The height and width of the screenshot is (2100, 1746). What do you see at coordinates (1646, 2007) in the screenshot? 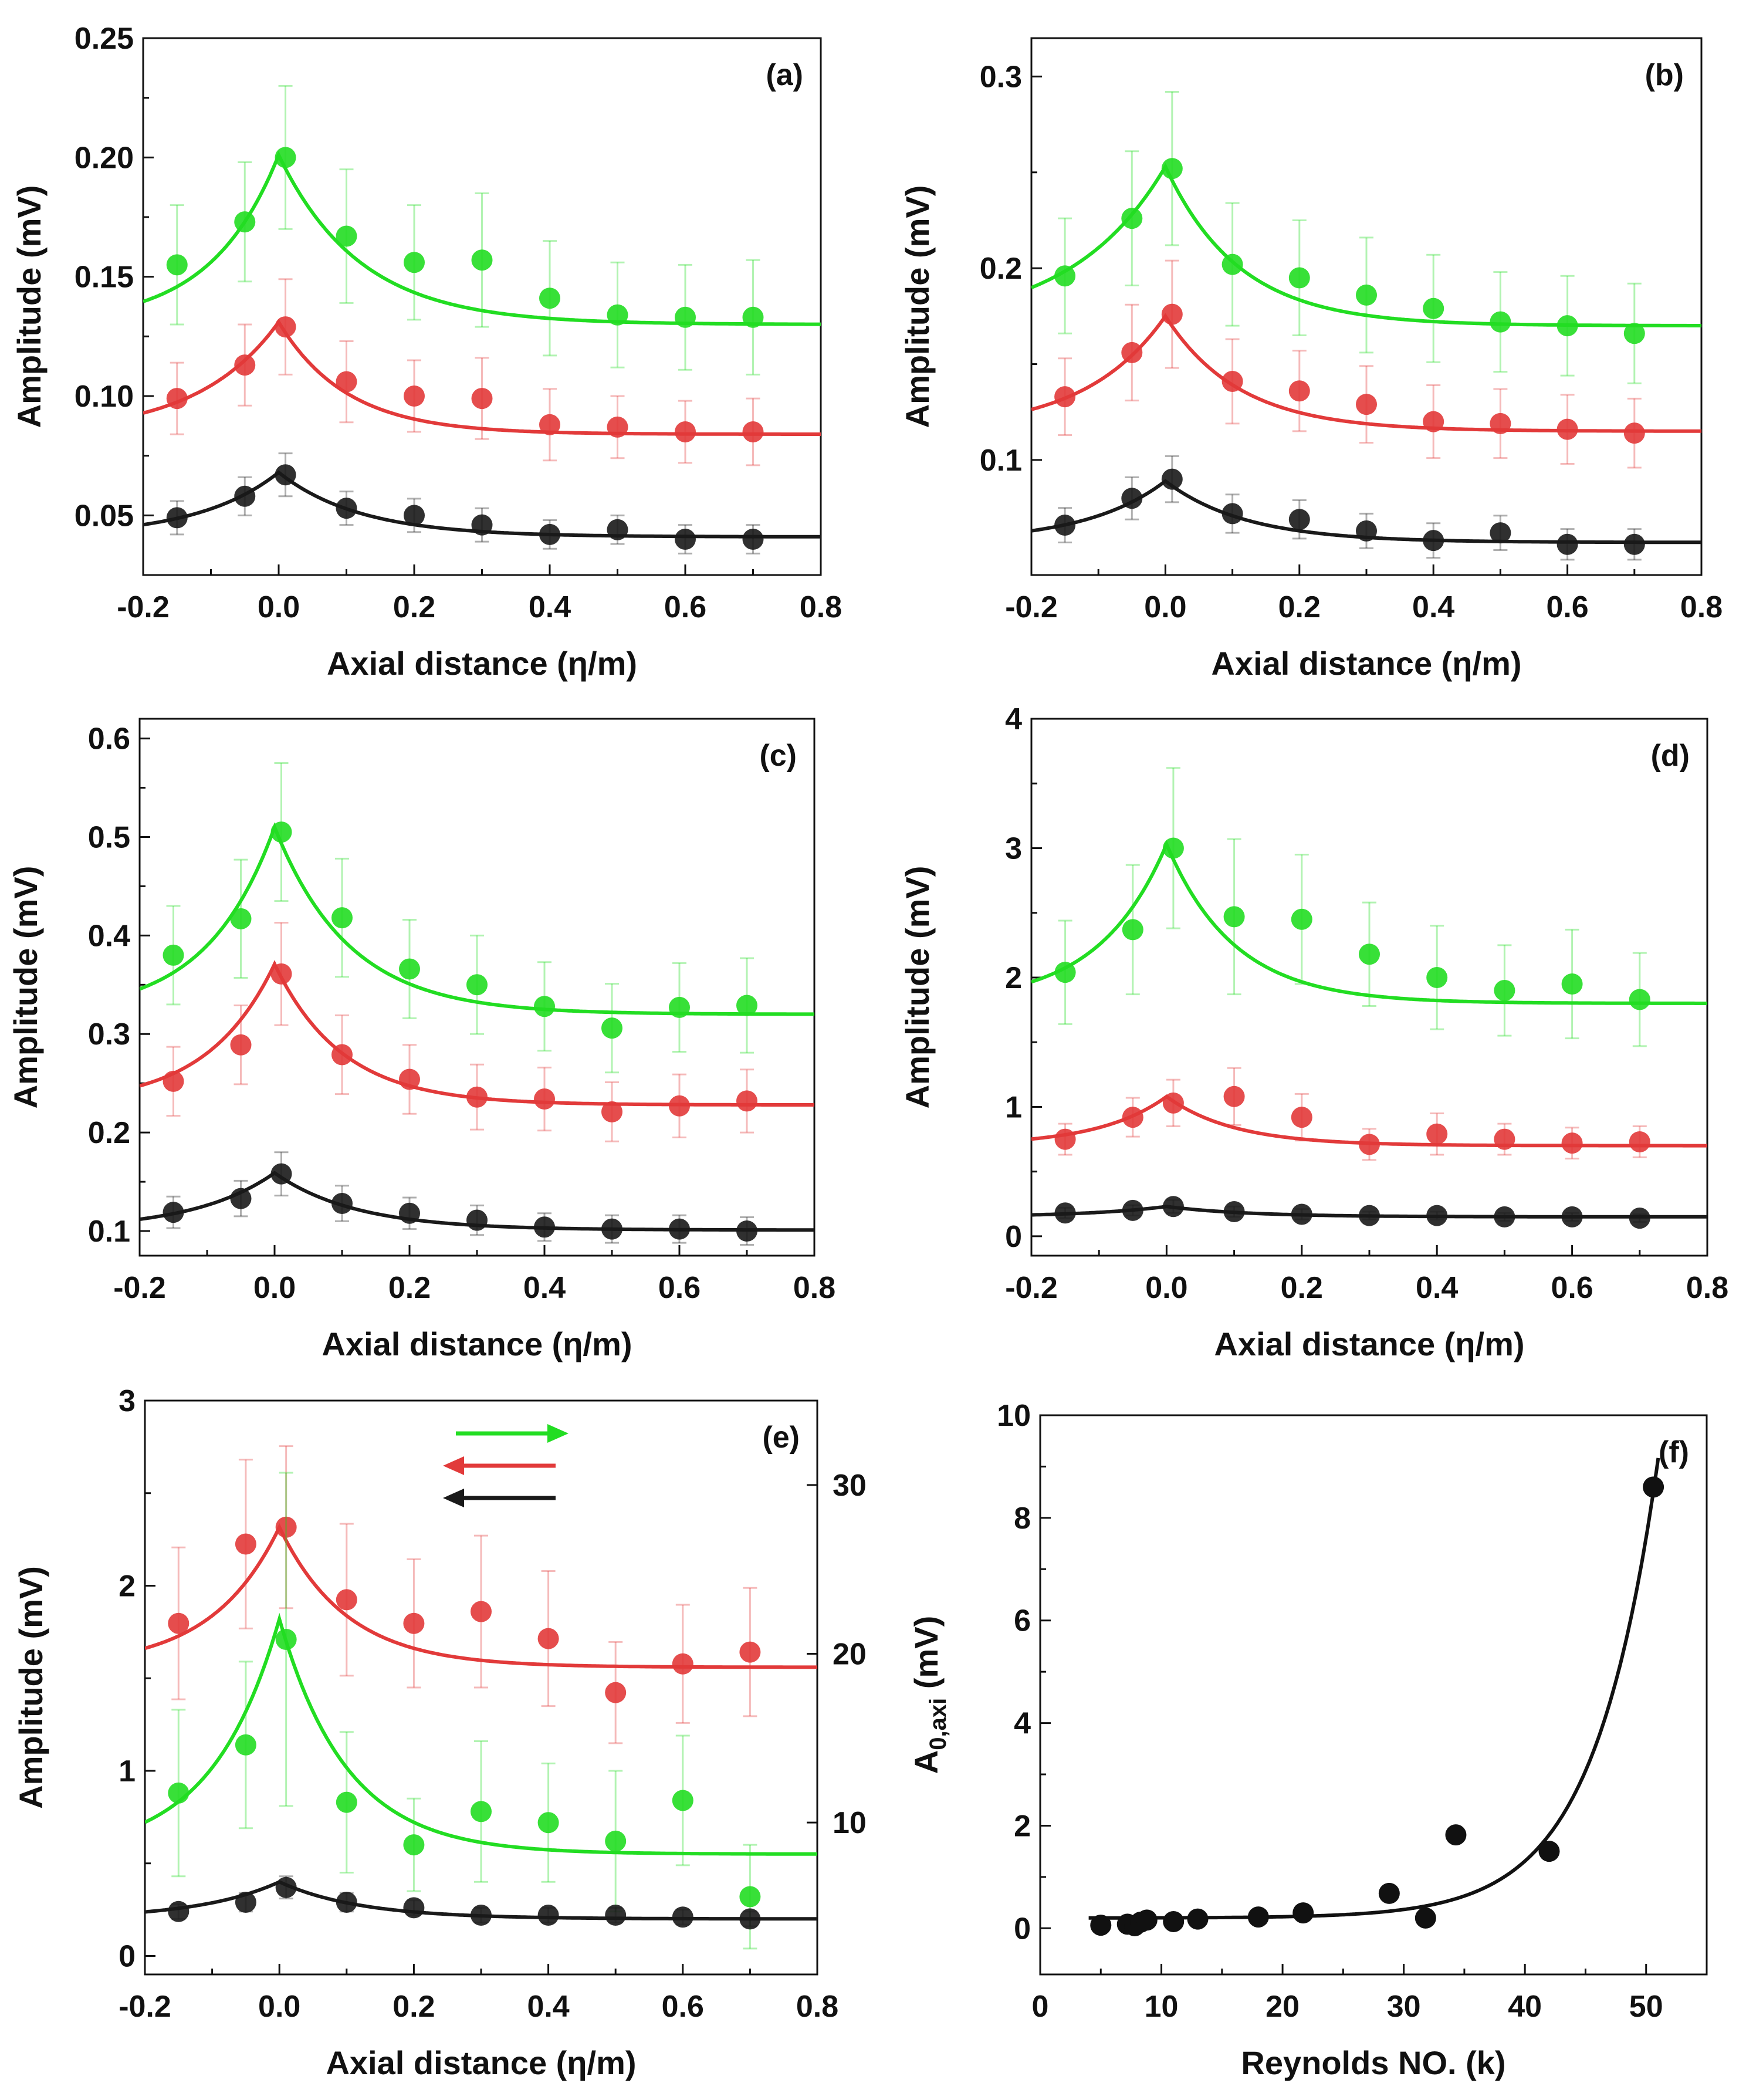
I see `x-tick-label: 50` at bounding box center [1646, 2007].